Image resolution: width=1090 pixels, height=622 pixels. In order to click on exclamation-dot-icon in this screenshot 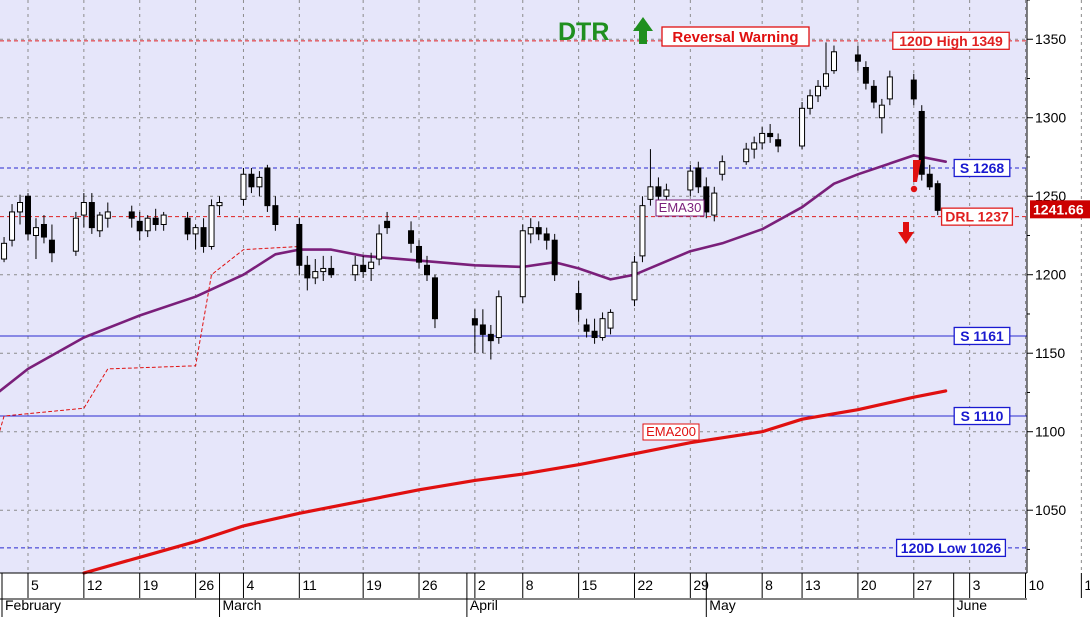, I will do `click(914, 189)`.